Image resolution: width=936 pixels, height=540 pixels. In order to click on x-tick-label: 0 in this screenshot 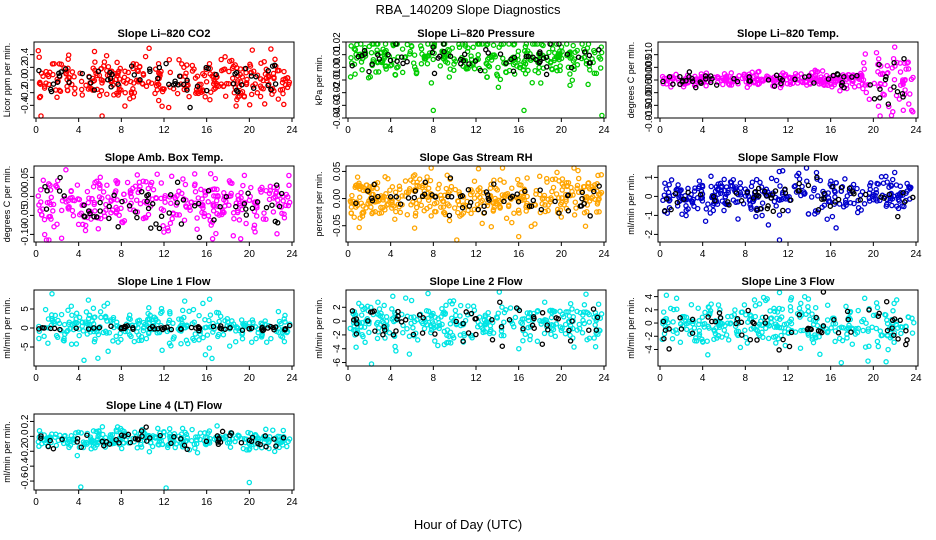, I will do `click(660, 254)`.